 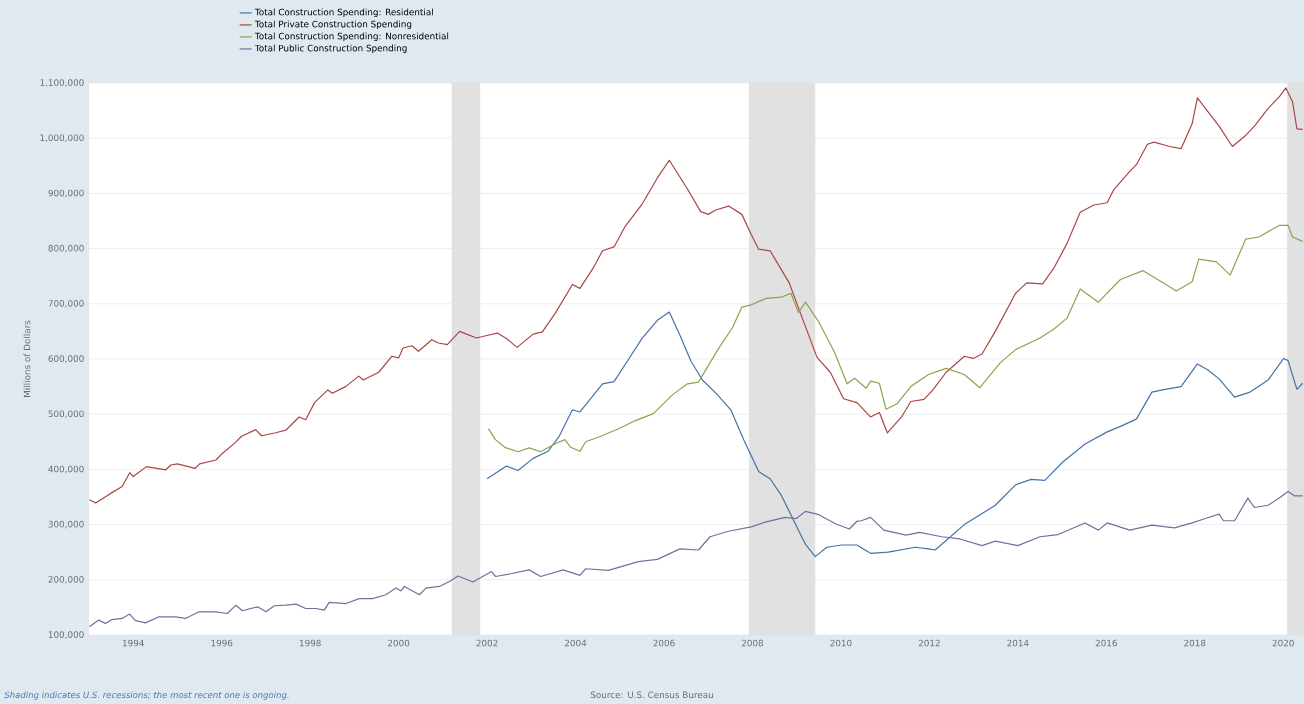 What do you see at coordinates (929, 643) in the screenshot?
I see `x-tick-label: 2012` at bounding box center [929, 643].